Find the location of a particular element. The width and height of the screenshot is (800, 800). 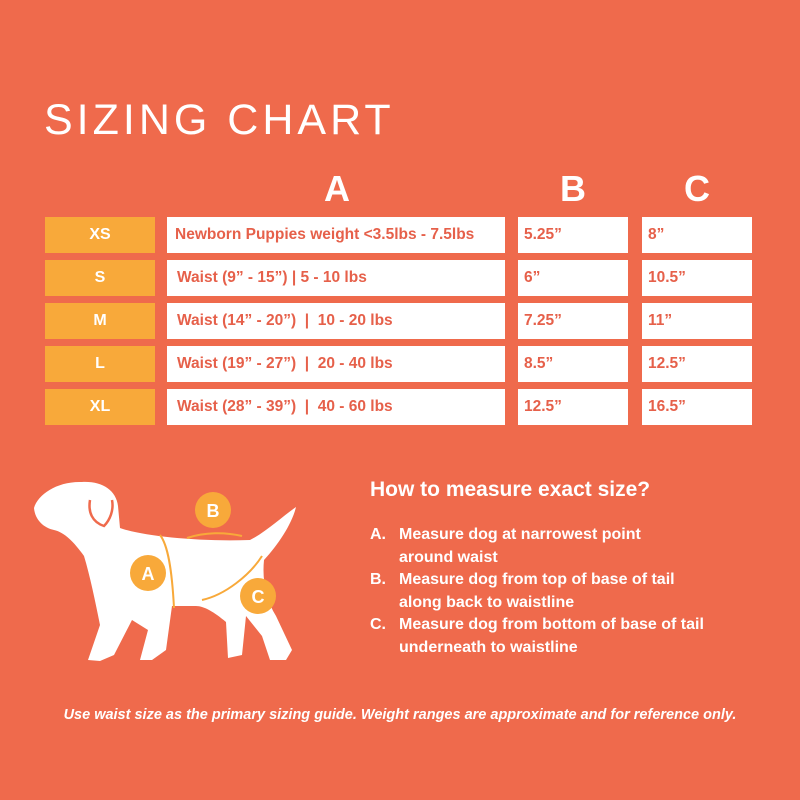

column-header-b: B is located at coordinates (573, 188).